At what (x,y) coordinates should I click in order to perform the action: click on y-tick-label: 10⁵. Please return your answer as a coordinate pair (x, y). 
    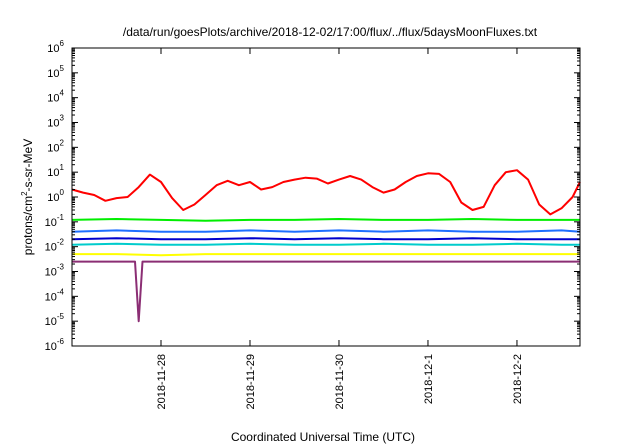
    Looking at the image, I should click on (55, 72).